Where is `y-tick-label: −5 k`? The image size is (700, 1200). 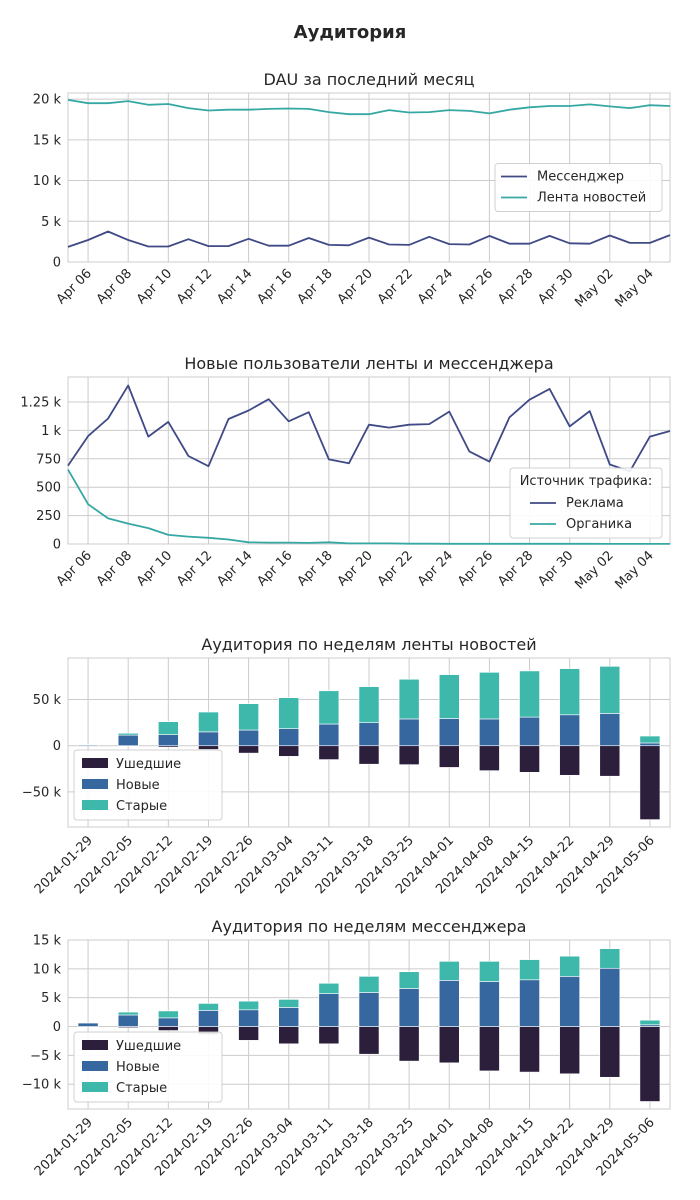
y-tick-label: −5 k is located at coordinates (45, 1056).